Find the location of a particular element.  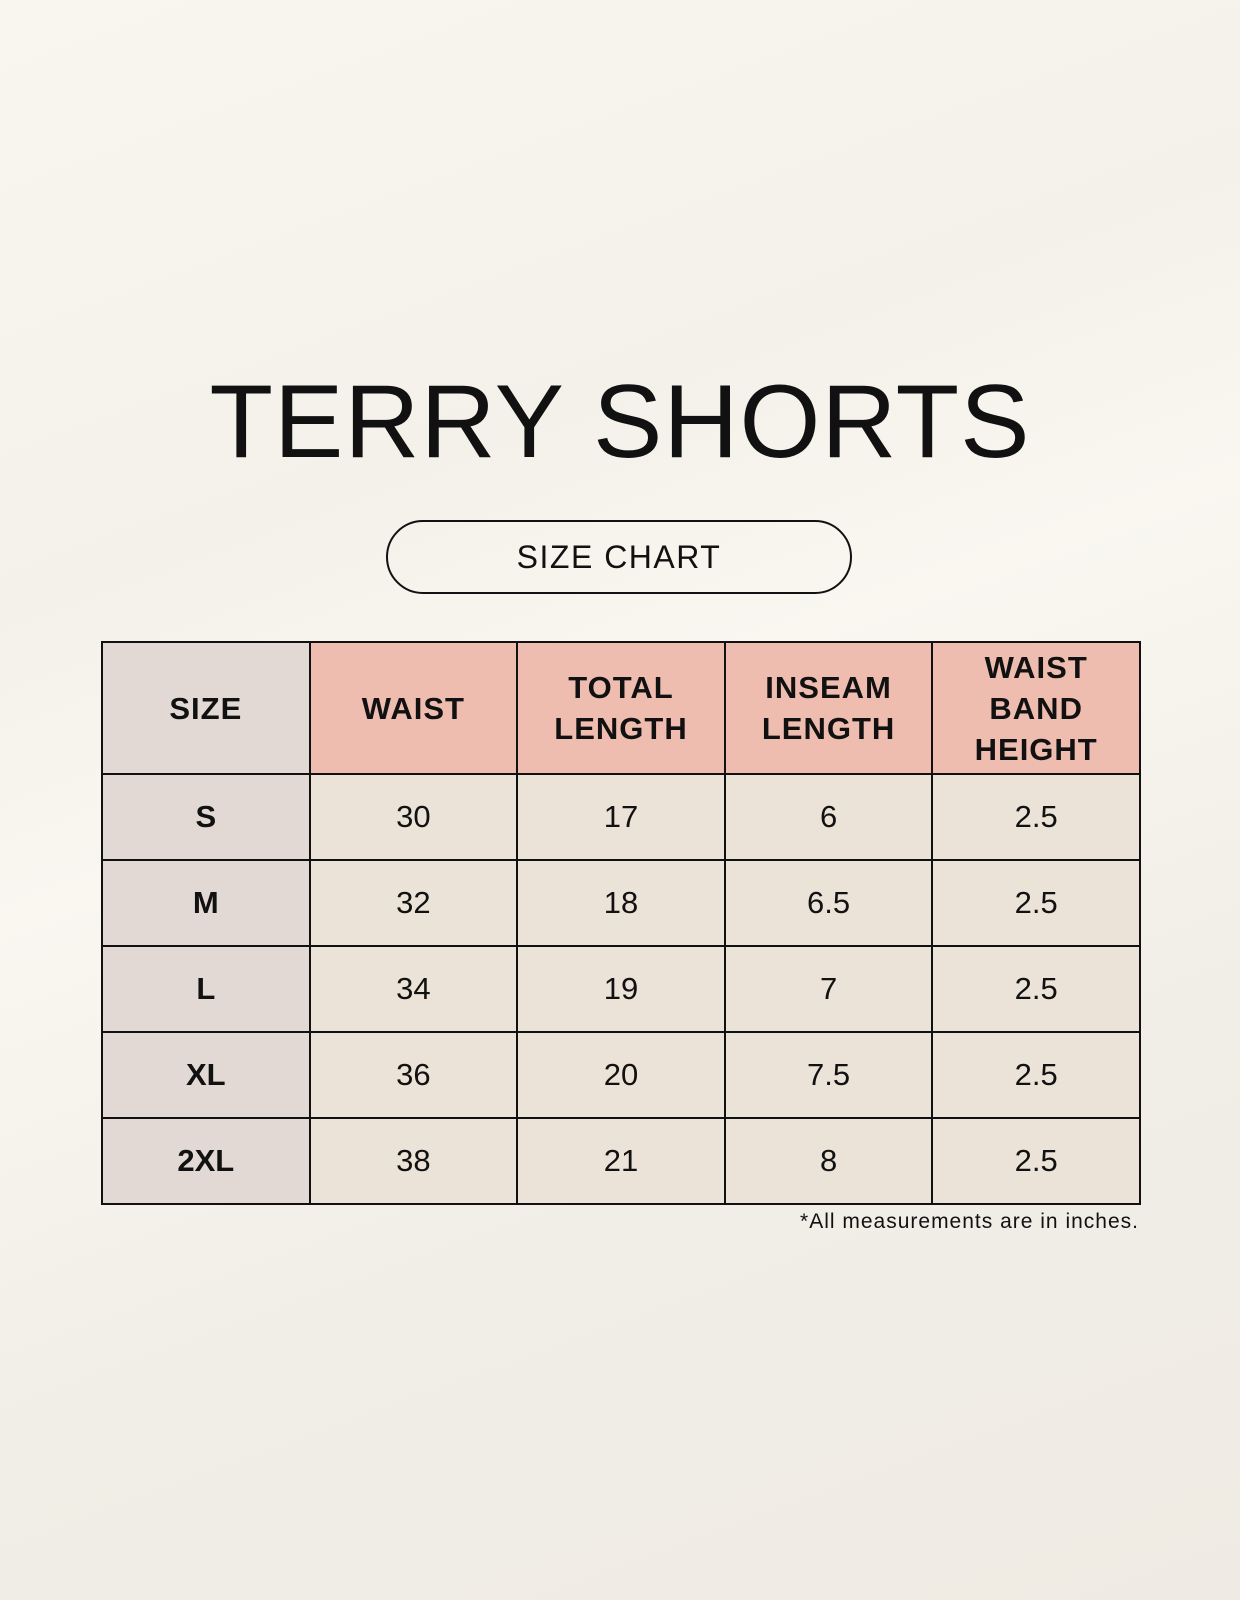

measurement-cell: 8 is located at coordinates (828, 1161).